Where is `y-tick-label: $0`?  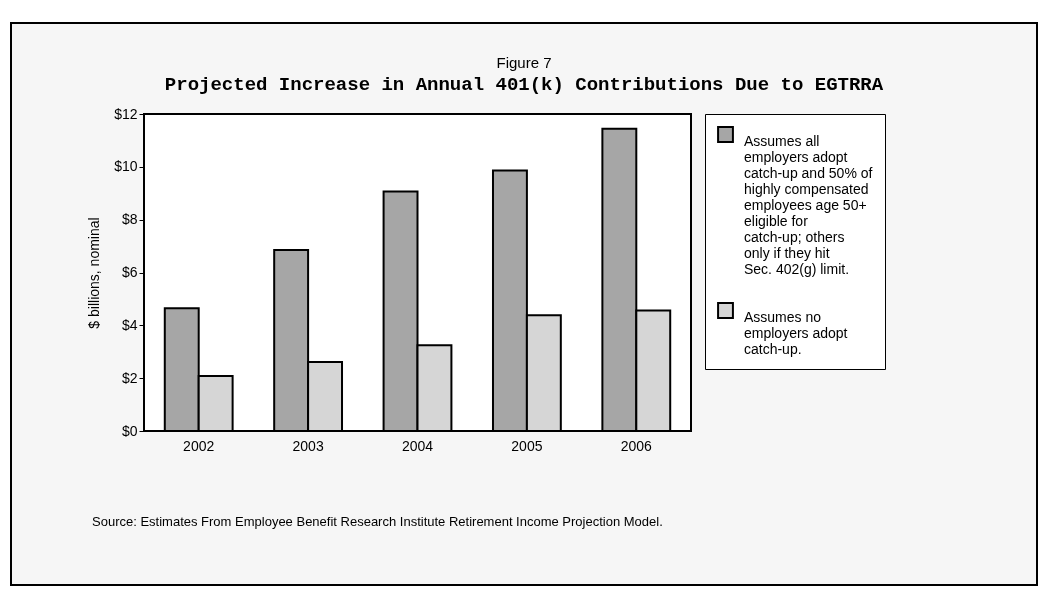 y-tick-label: $0 is located at coordinates (129, 430).